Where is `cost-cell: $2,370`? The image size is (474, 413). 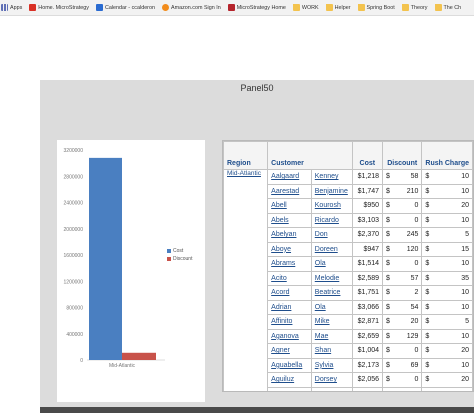
cost-cell: $2,370 is located at coordinates (367, 235).